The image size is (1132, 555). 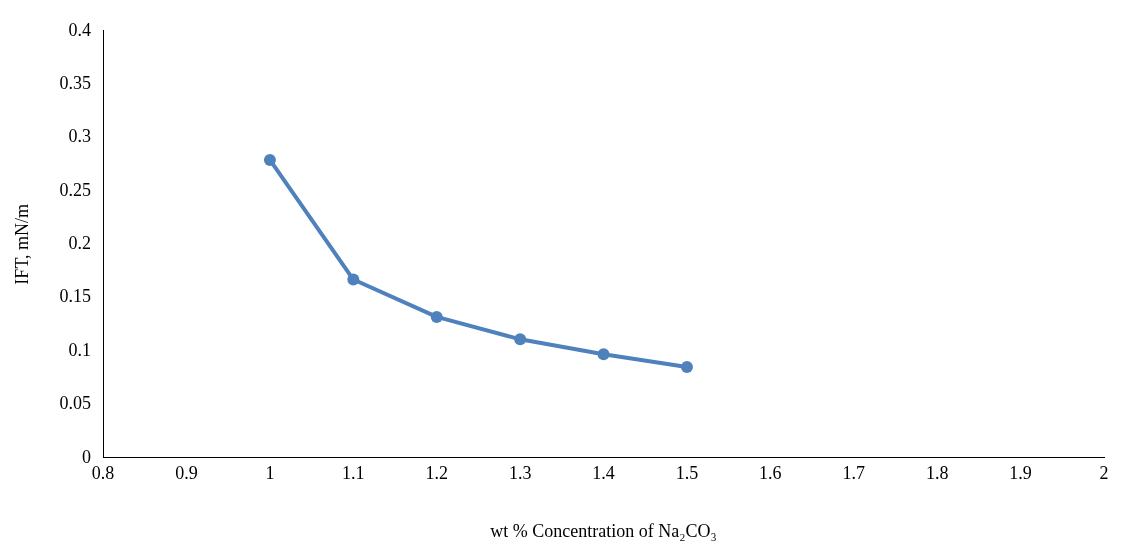 I want to click on x-tick-label: 2, so click(x=1104, y=473).